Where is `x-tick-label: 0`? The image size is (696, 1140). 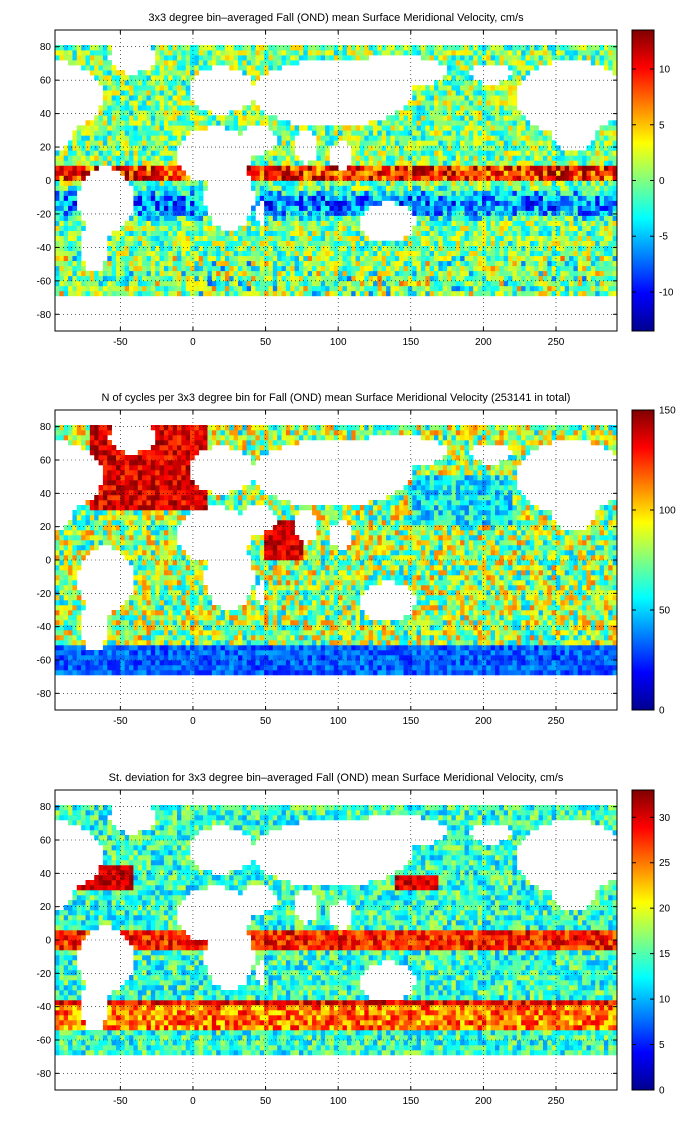
x-tick-label: 0 is located at coordinates (193, 342).